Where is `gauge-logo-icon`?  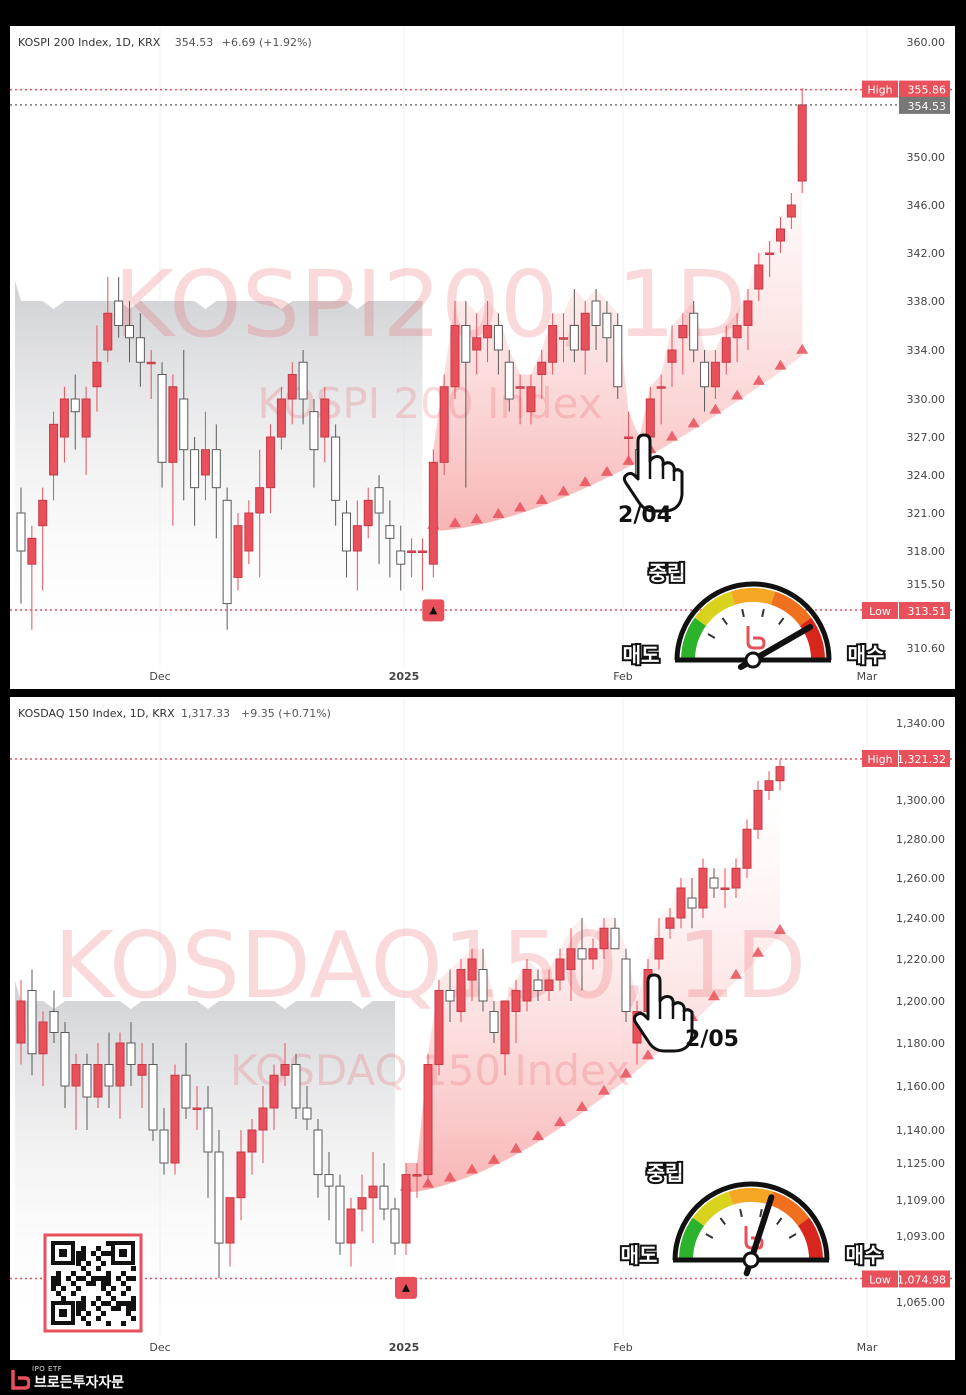 gauge-logo-icon is located at coordinates (756, 638).